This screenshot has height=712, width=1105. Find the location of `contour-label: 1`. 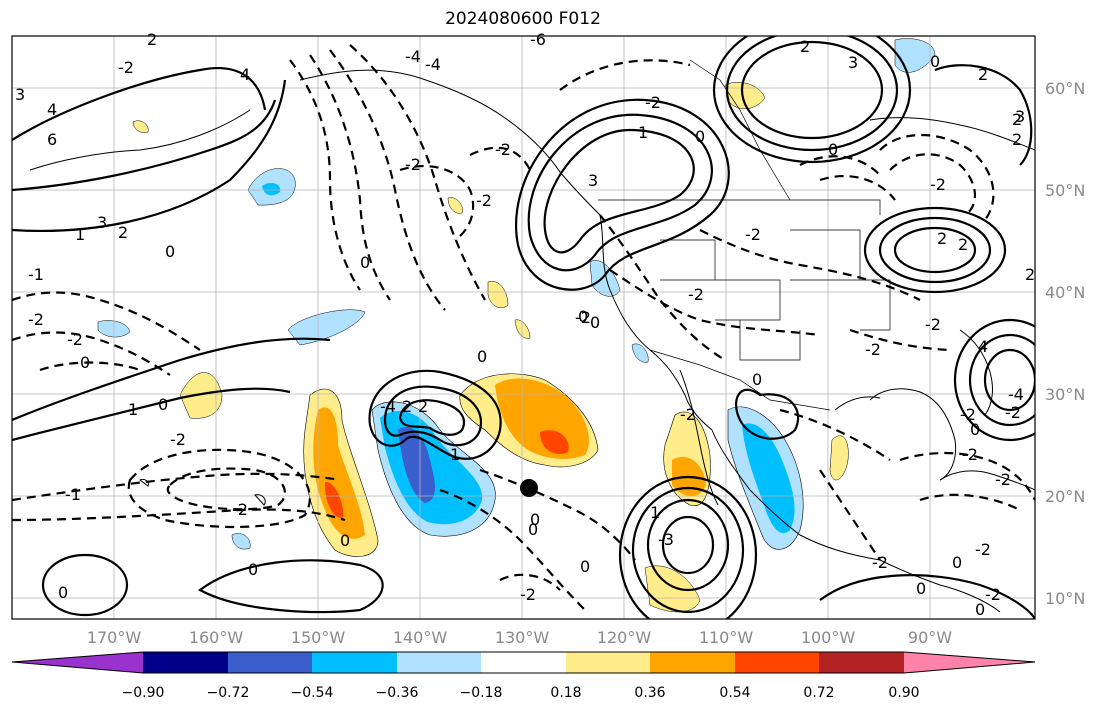

contour-label: 1 is located at coordinates (455, 454).